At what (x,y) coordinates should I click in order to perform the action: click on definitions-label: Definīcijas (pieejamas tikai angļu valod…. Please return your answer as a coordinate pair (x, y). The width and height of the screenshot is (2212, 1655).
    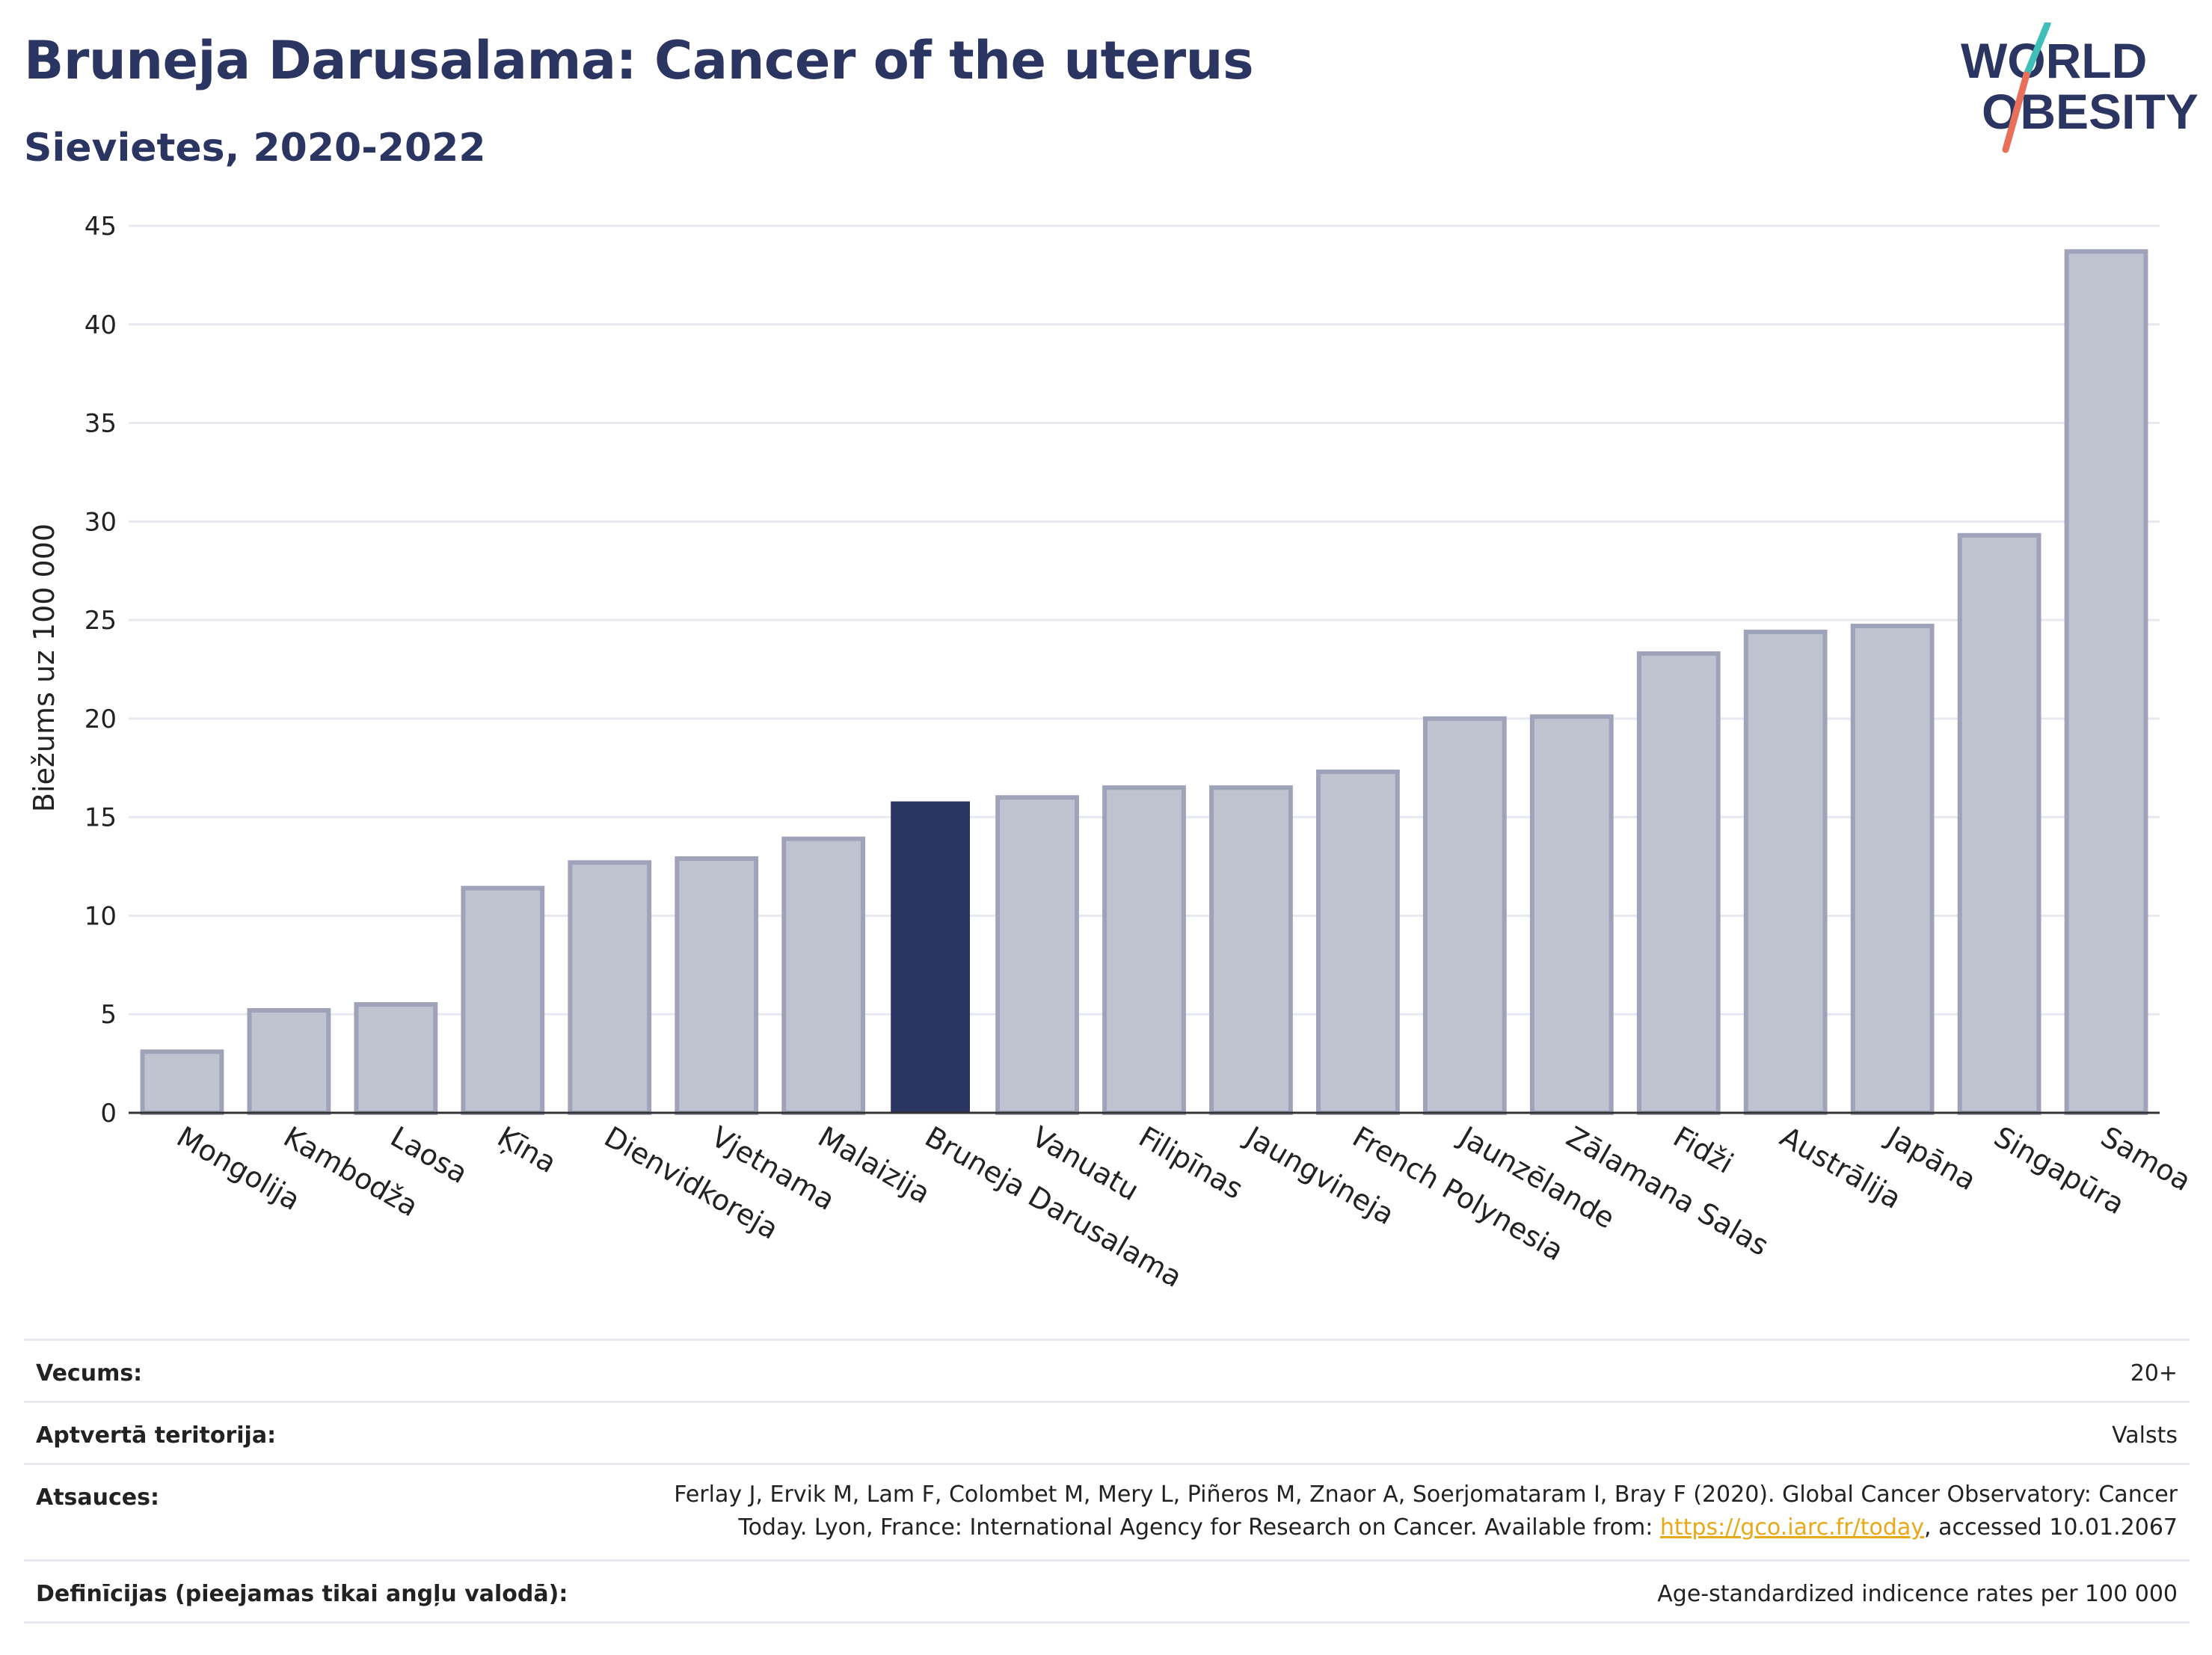
    Looking at the image, I should click on (302, 1594).